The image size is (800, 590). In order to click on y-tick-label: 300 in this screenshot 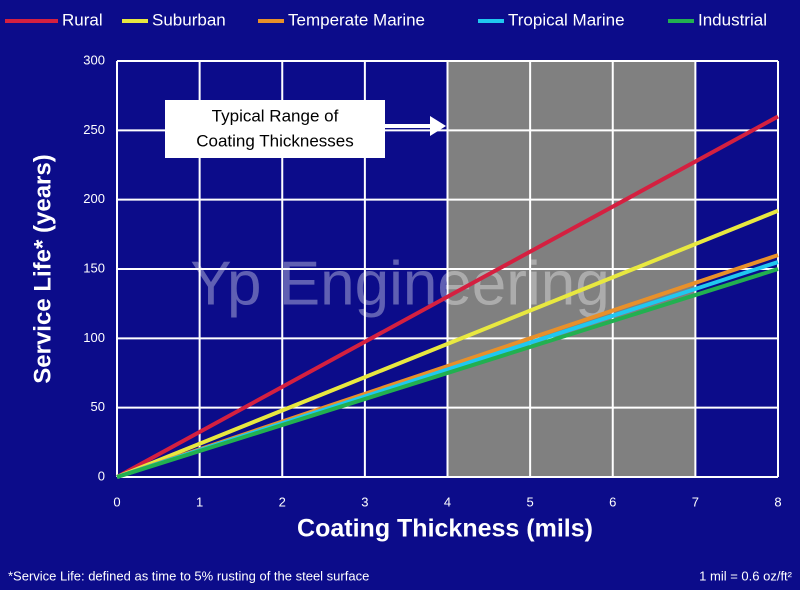, I will do `click(94, 59)`.